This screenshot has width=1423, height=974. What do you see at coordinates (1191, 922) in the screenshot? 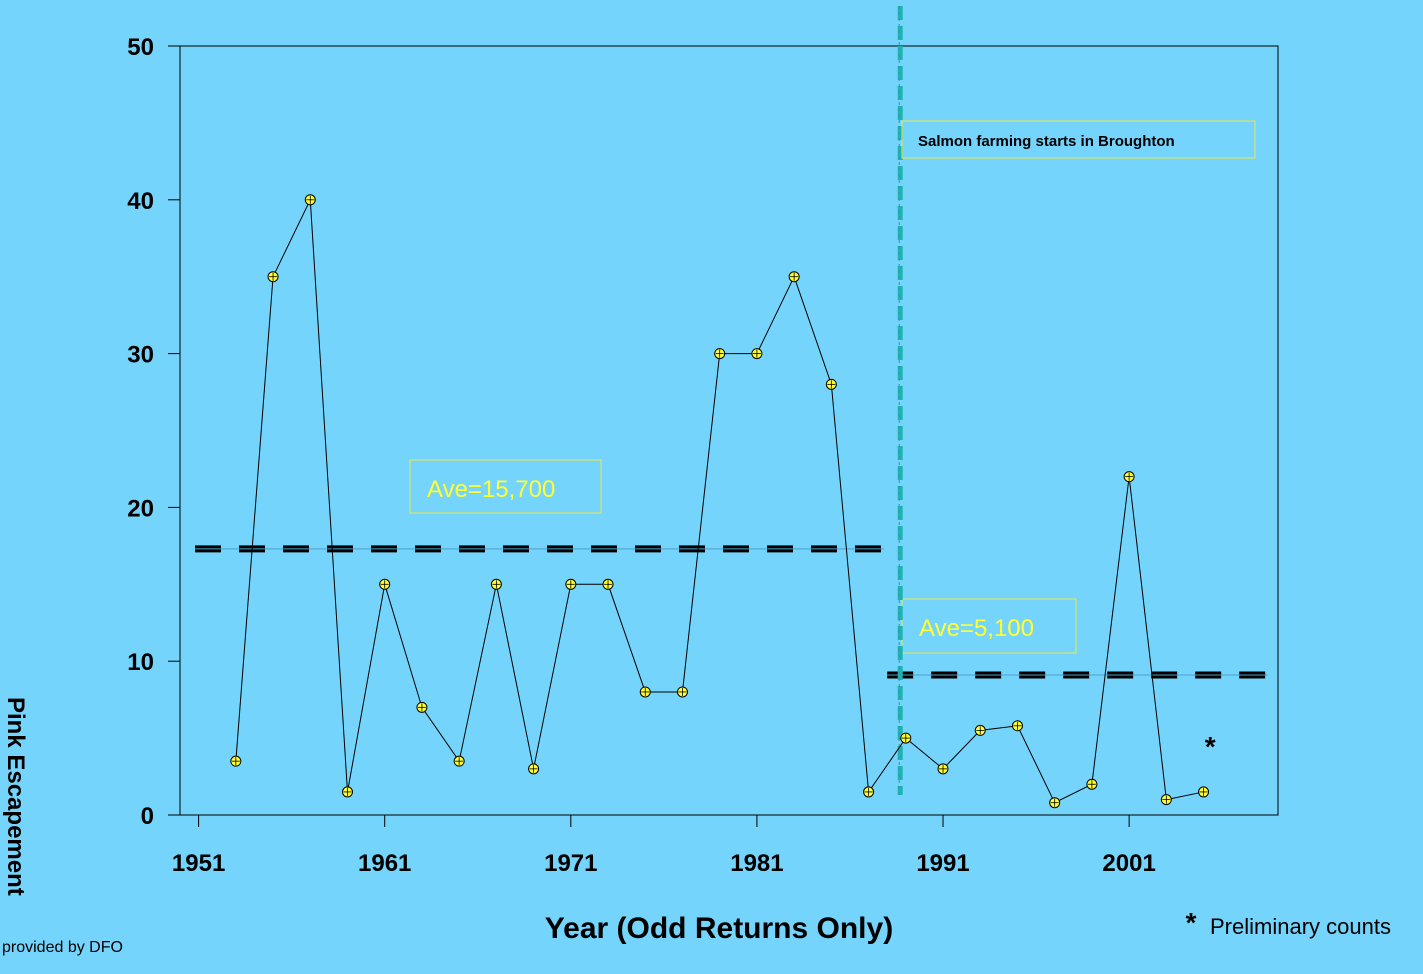
I see `footnote-asterisk: *` at bounding box center [1191, 922].